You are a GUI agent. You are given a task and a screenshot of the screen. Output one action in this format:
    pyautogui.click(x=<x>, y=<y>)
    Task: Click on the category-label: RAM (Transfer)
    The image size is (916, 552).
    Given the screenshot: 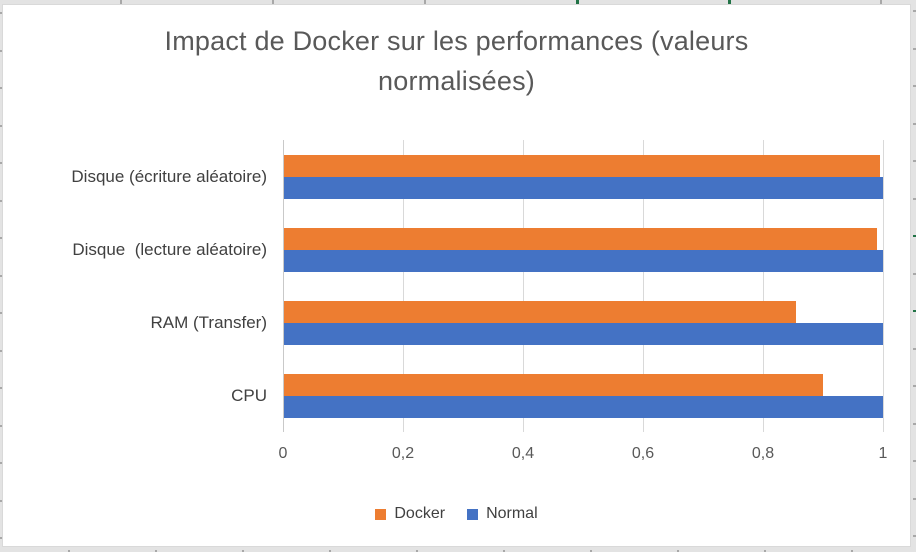 What is the action you would take?
    pyautogui.click(x=209, y=322)
    